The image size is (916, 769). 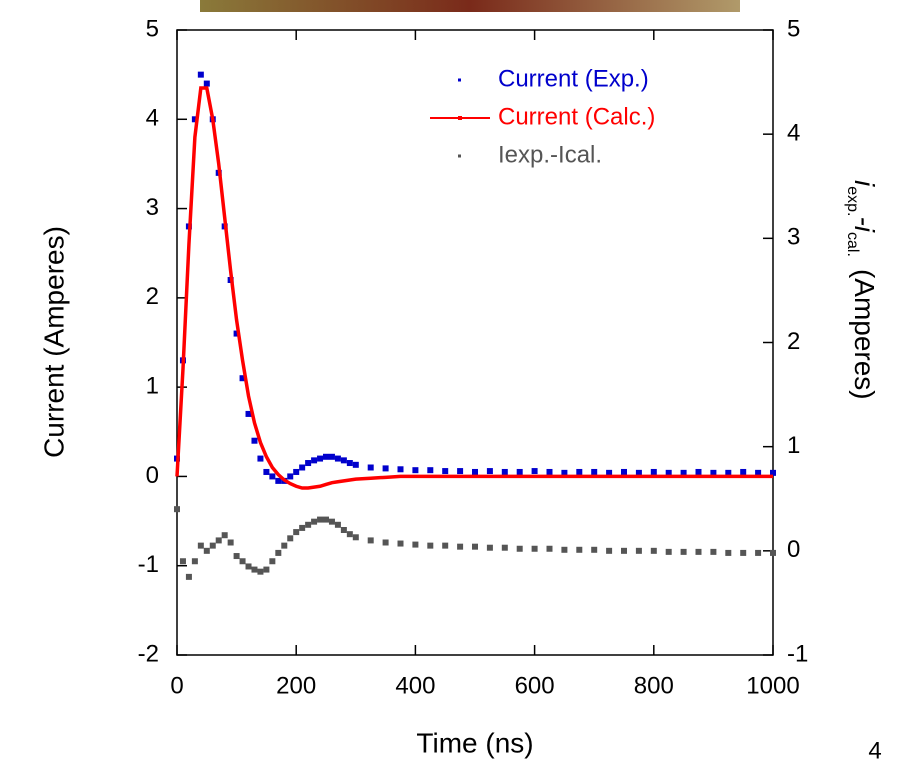 What do you see at coordinates (793, 133) in the screenshot?
I see `y2-tick-label: 4` at bounding box center [793, 133].